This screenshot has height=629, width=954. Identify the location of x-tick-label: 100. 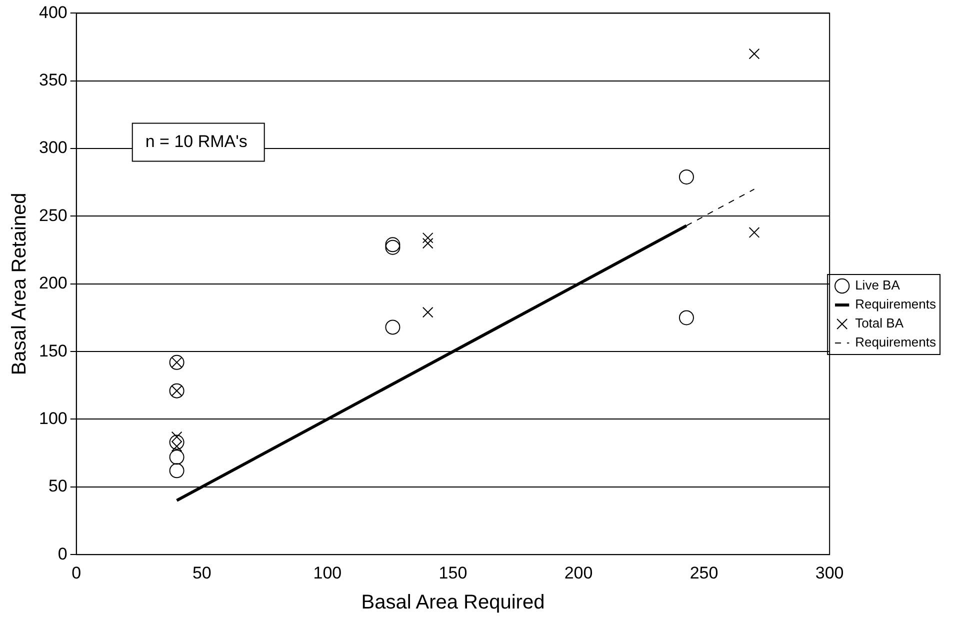
(327, 572).